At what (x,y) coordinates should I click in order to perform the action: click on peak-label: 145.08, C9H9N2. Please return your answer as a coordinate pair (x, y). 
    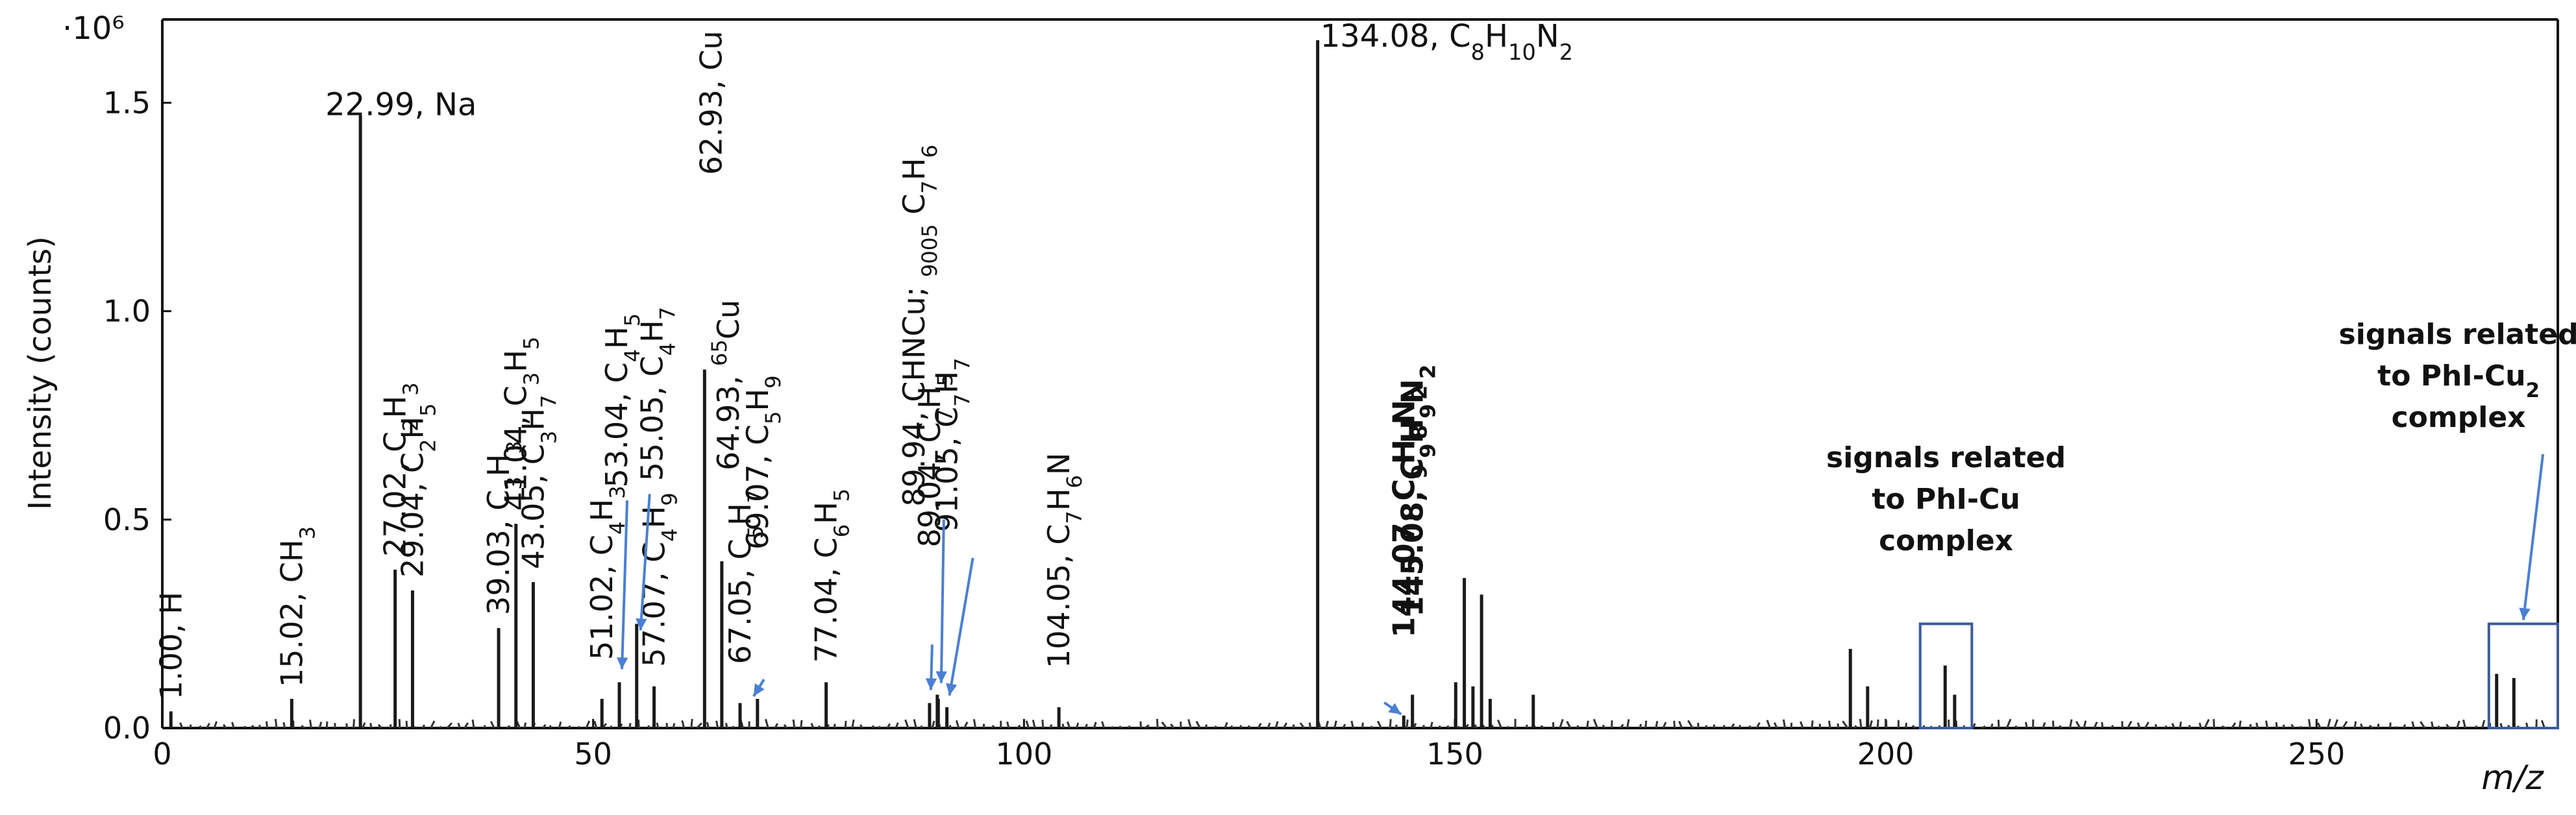
    Looking at the image, I should click on (1418, 491).